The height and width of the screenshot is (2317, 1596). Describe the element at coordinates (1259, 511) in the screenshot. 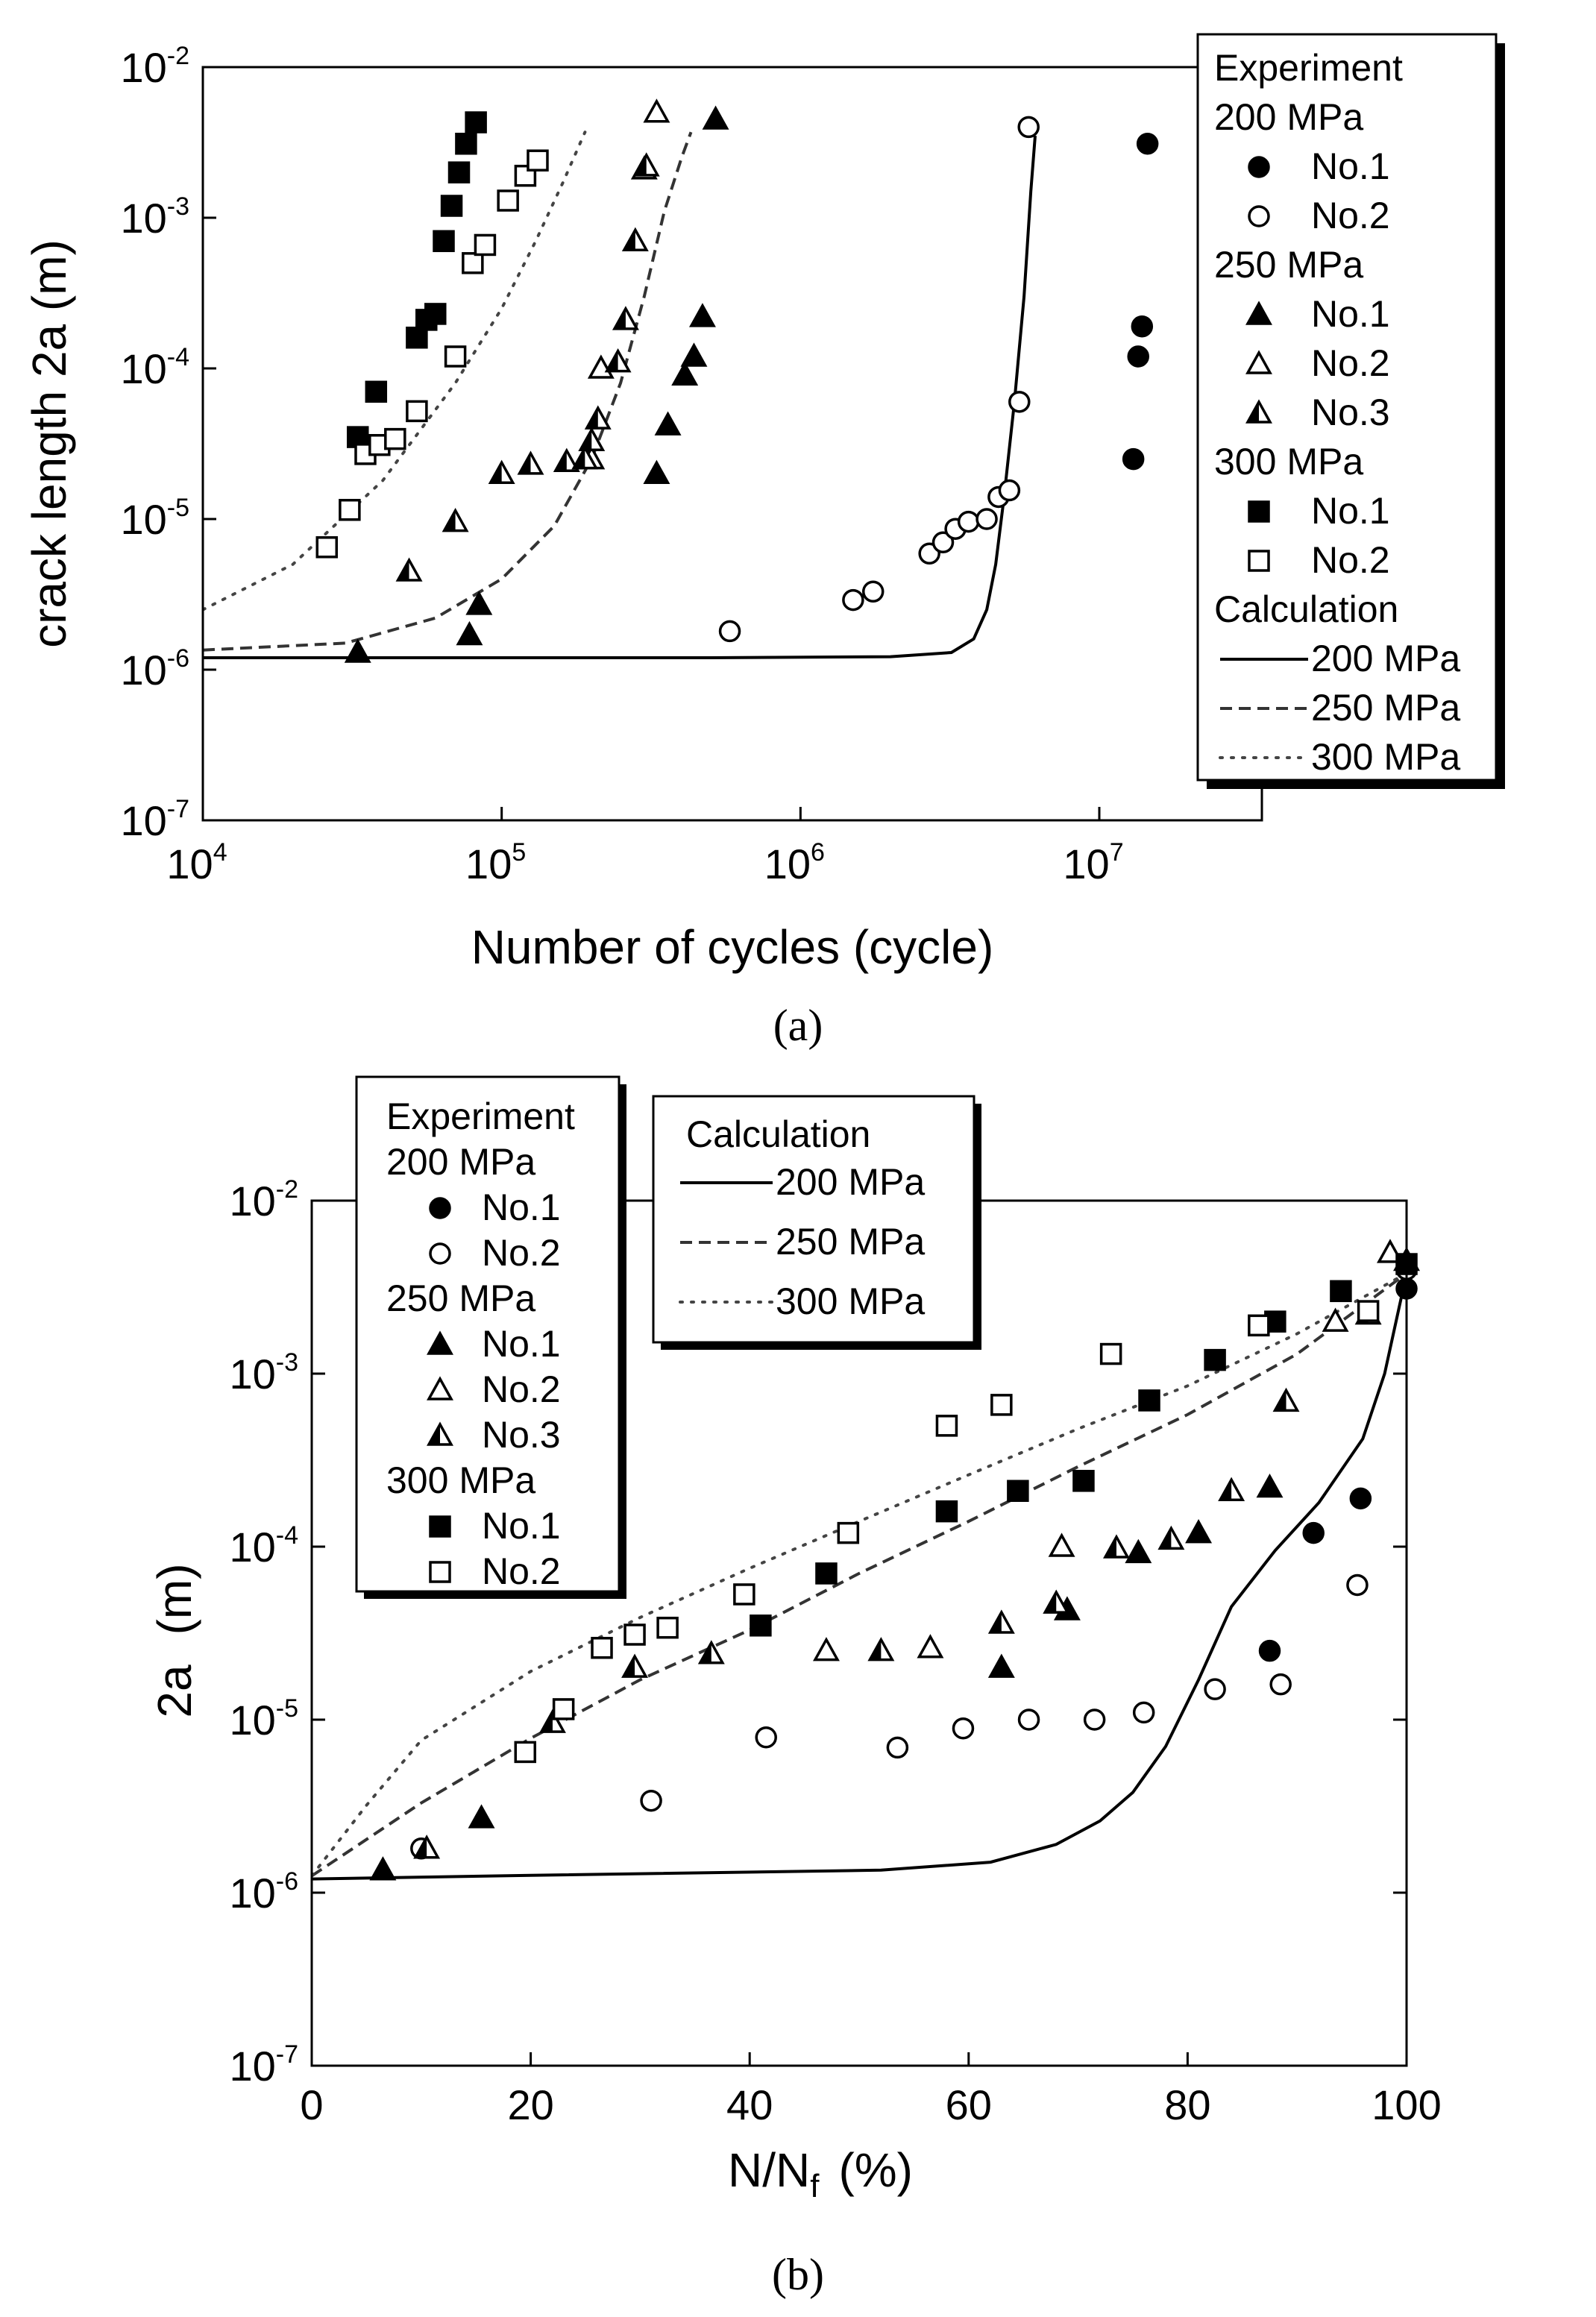

I see `panel-a-legend-marker-2-0-shape` at that location.